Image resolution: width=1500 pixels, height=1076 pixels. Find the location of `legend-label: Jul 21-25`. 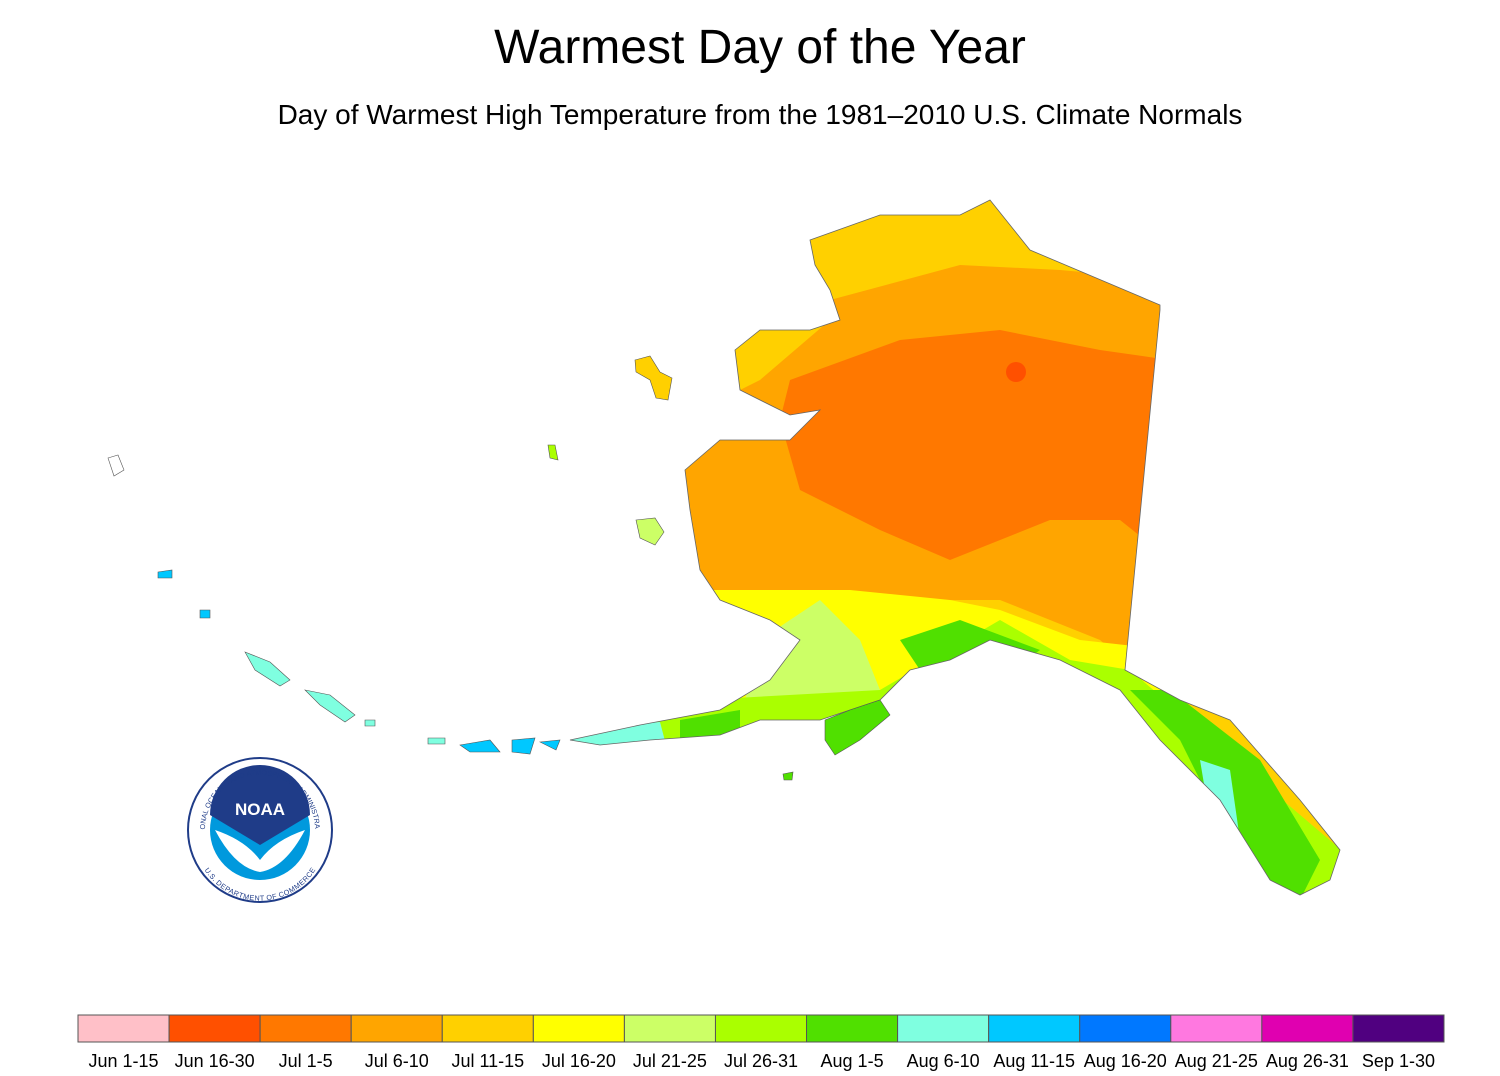

legend-label: Jul 21-25 is located at coordinates (670, 1061).